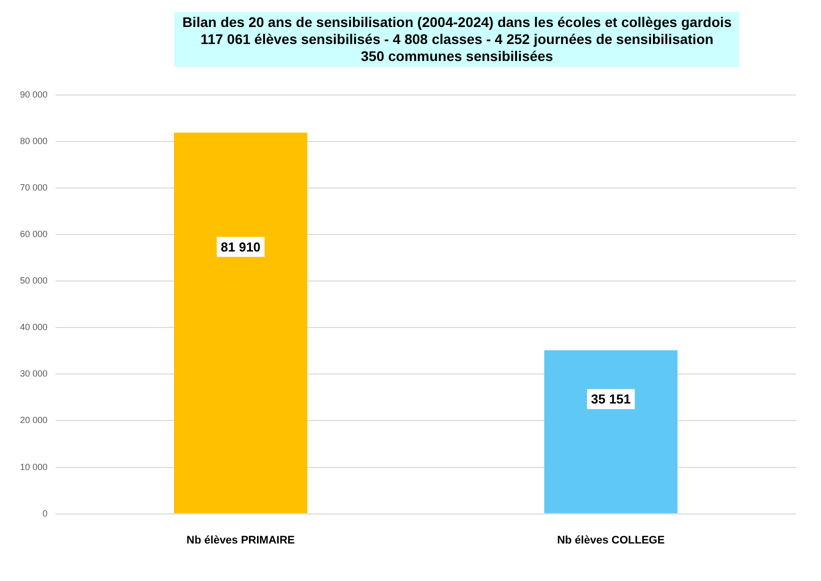  What do you see at coordinates (45, 513) in the screenshot?
I see `y-tick-label: 0` at bounding box center [45, 513].